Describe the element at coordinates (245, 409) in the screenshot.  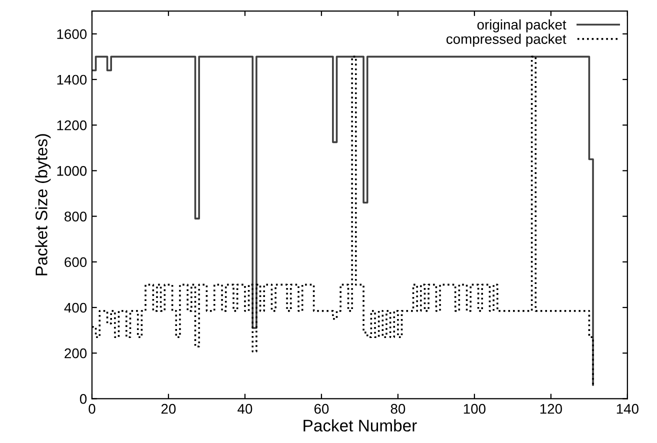
I see `x-tick-label: 40` at that location.